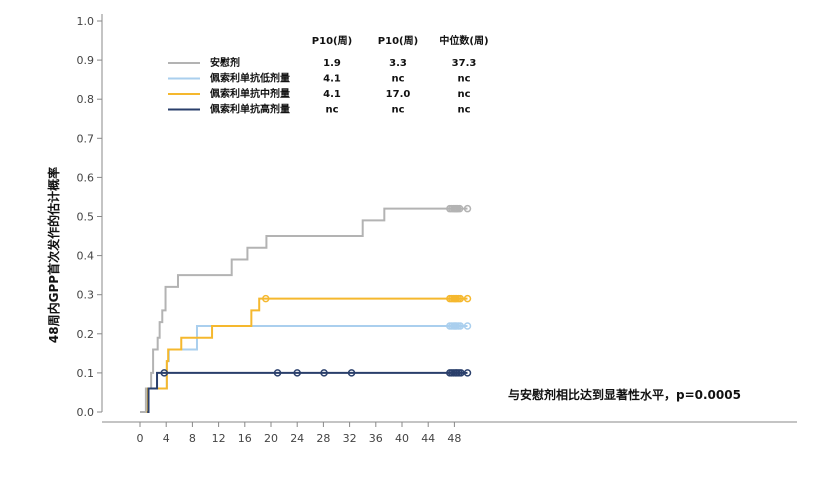  I want to click on legend-stat-value: 17.0, so click(398, 94).